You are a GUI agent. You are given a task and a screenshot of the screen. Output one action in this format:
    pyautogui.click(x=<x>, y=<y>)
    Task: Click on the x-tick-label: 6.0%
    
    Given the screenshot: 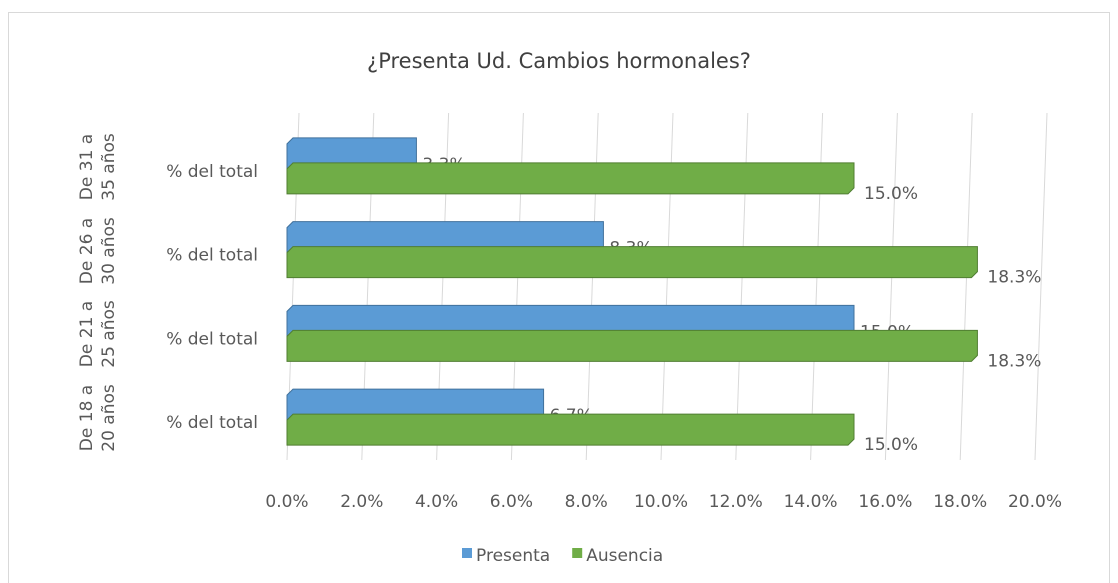 What is the action you would take?
    pyautogui.click(x=511, y=502)
    